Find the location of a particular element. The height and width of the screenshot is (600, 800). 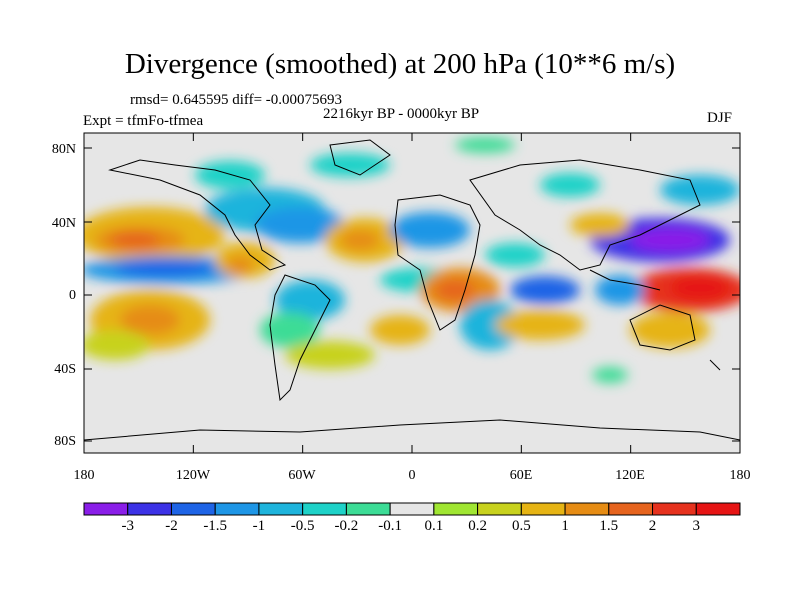

colorbar-label: 1.5 is located at coordinates (609, 526).